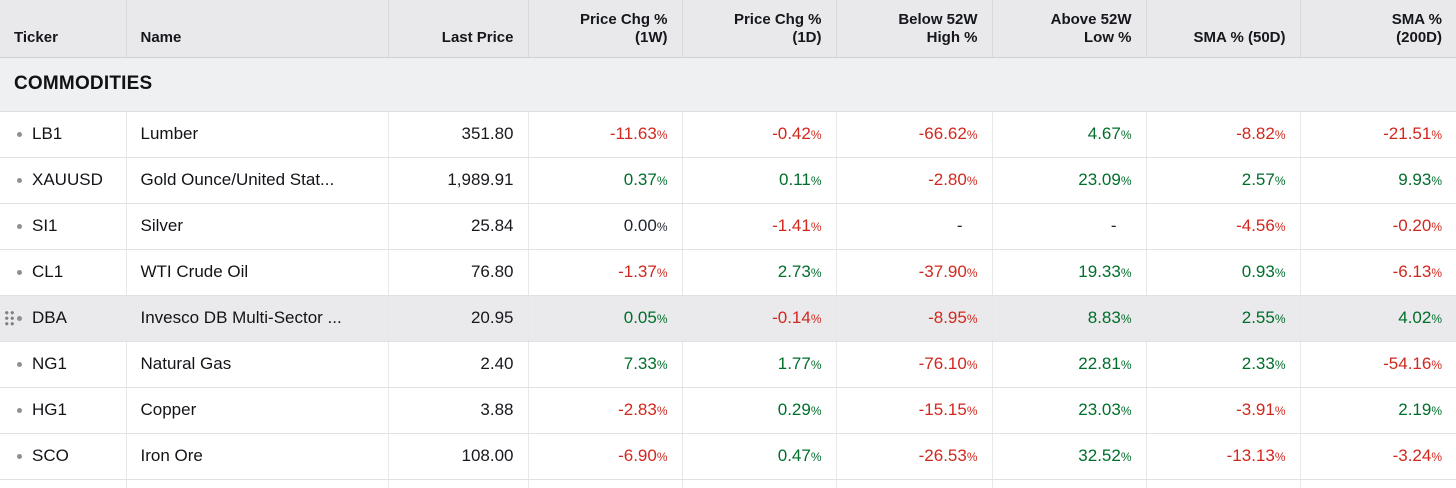 The width and height of the screenshot is (1456, 488). I want to click on cell-below-52w-high: -76.10%, so click(914, 364).